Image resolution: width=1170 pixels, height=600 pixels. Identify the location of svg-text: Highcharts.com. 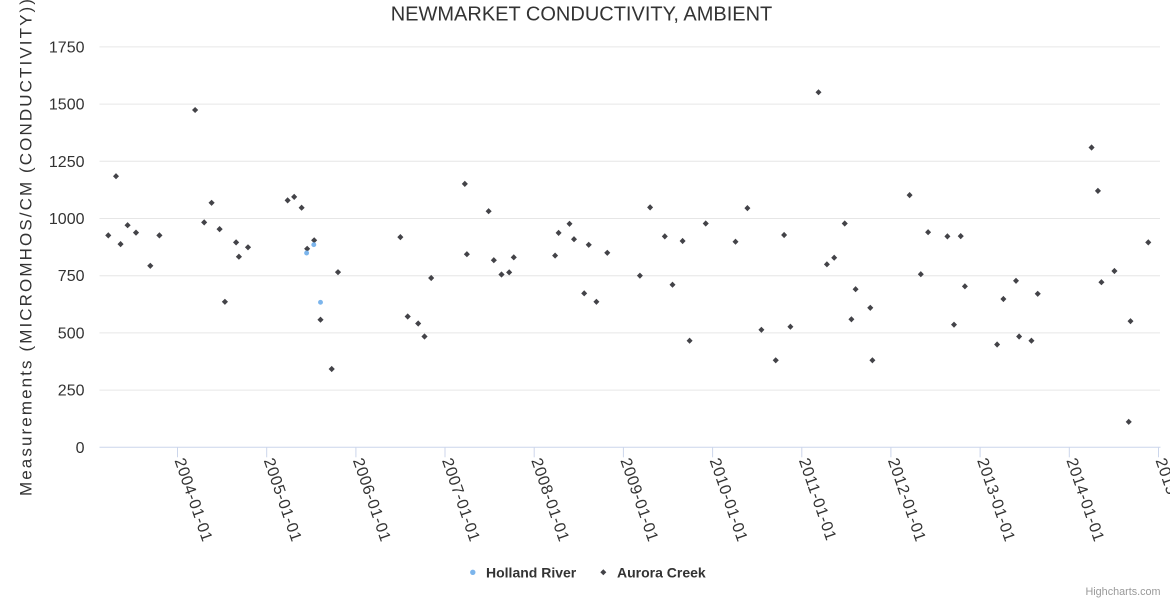
(1122, 592).